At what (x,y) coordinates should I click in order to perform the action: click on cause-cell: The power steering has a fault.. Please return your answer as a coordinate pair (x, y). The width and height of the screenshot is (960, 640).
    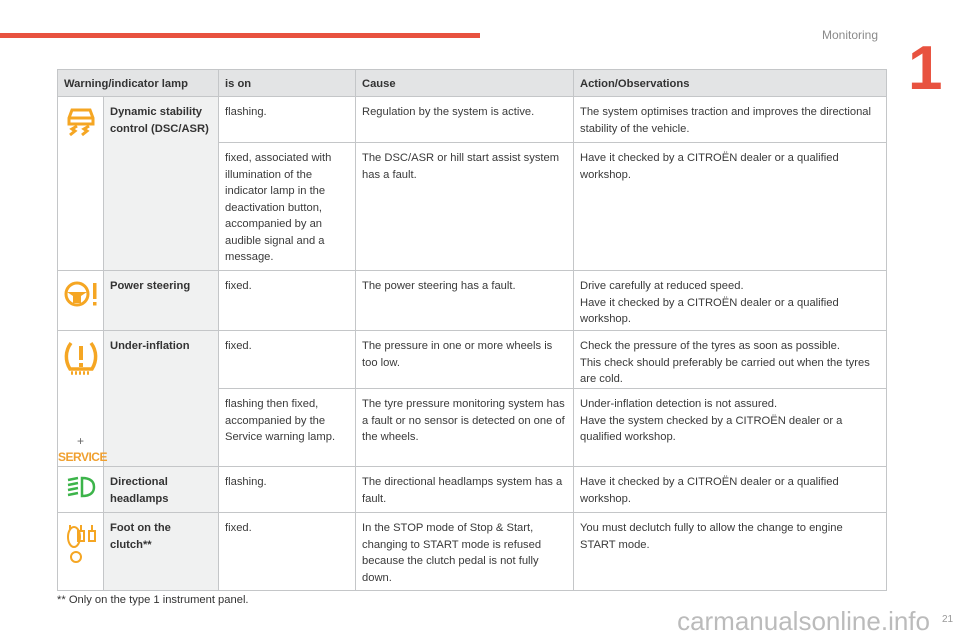
    Looking at the image, I should click on (464, 300).